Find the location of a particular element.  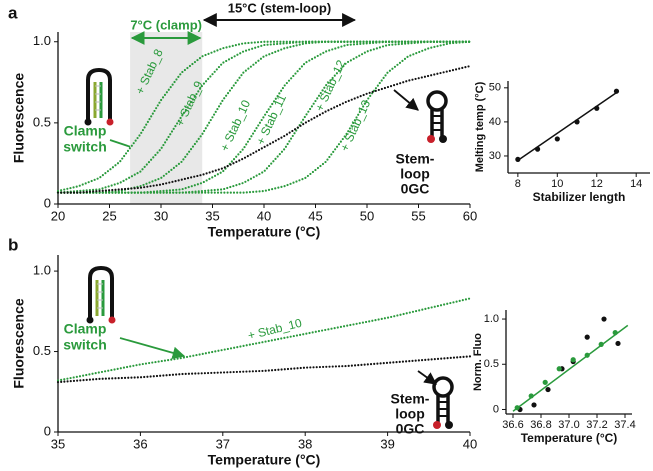

x-tick-label: 10 is located at coordinates (557, 184).